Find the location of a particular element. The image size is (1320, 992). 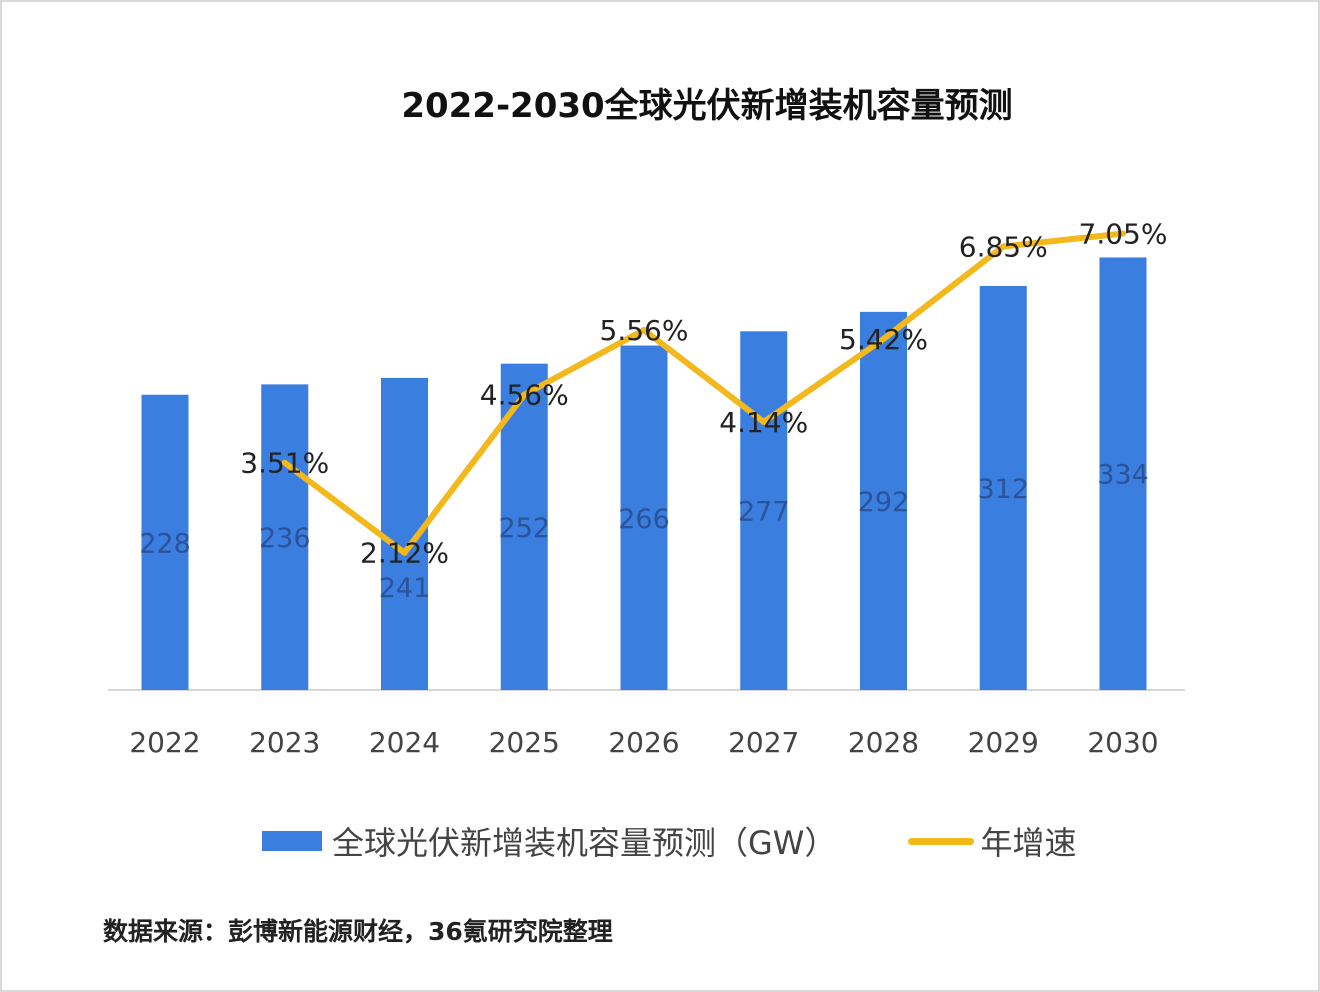

bar-data-label: 312 is located at coordinates (1003, 489).